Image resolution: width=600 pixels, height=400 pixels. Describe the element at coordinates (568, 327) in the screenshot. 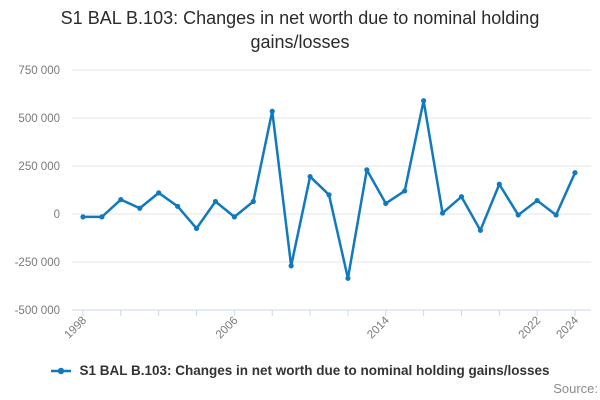

I see `x-axis-label: 2024` at that location.